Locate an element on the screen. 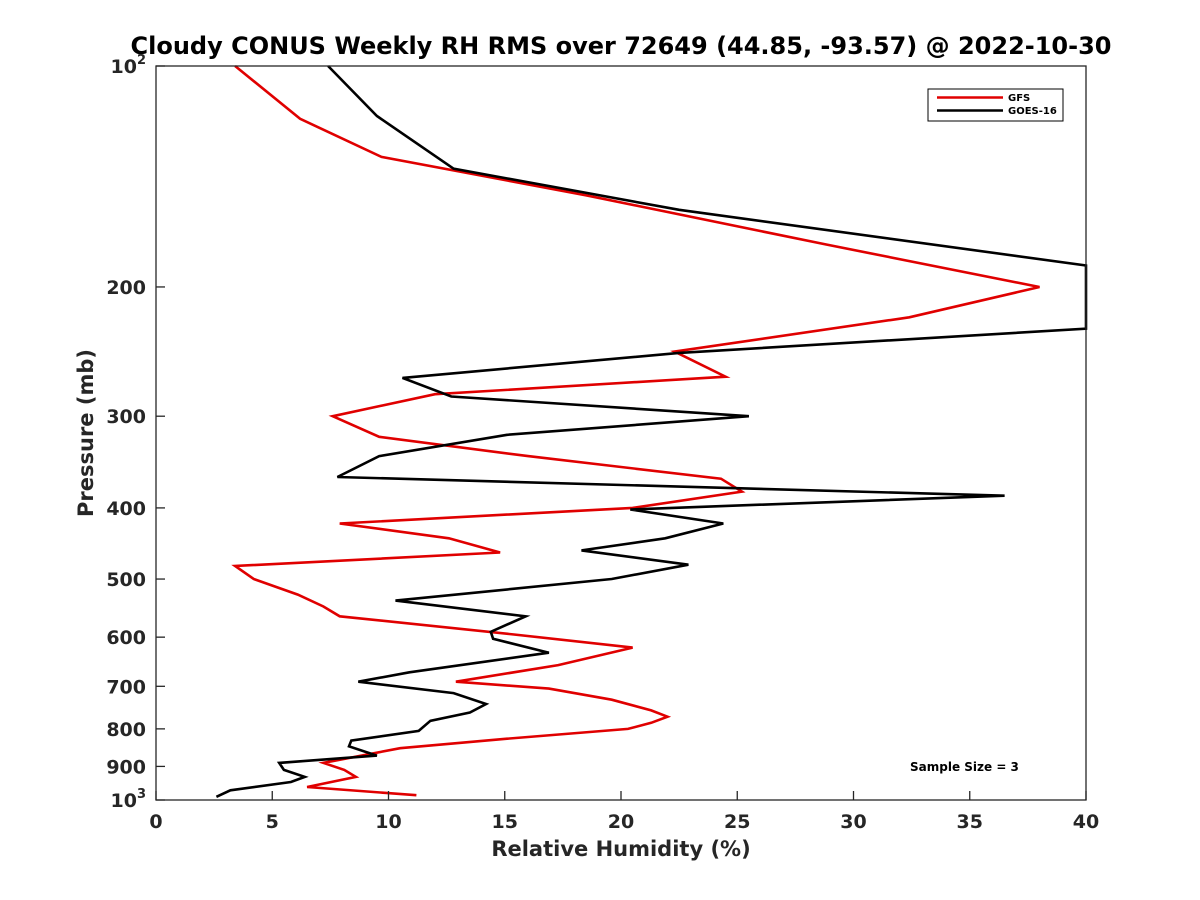 The image size is (1200, 900). legend-label-goes16: GOES-16 is located at coordinates (1032, 111).